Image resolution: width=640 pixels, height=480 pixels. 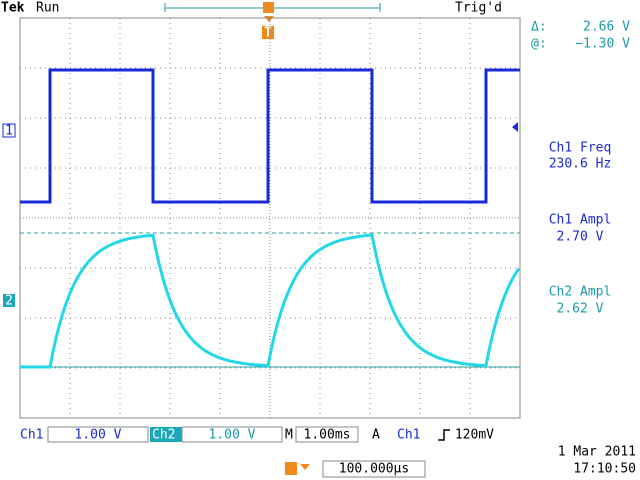 I want to click on ch2-scale: 1.00 V, so click(x=232, y=435).